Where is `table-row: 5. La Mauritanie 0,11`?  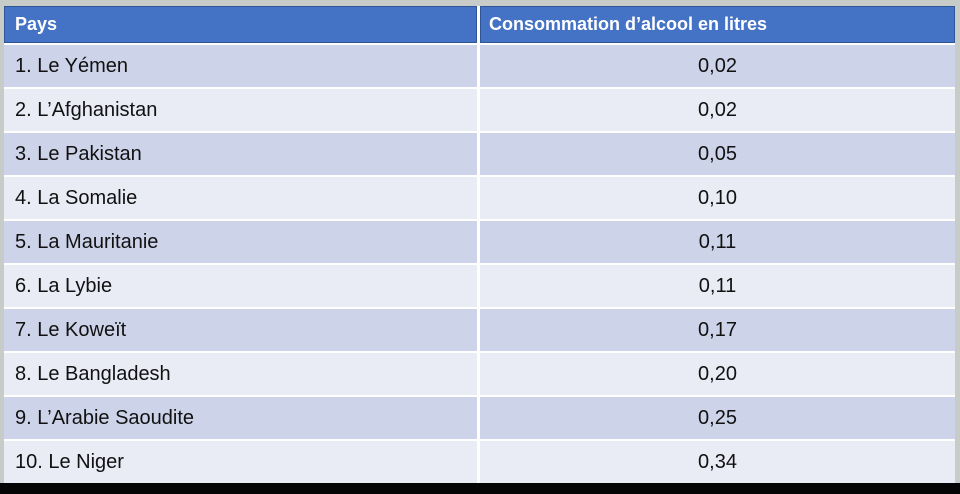
table-row: 5. La Mauritanie 0,11 is located at coordinates (479, 241).